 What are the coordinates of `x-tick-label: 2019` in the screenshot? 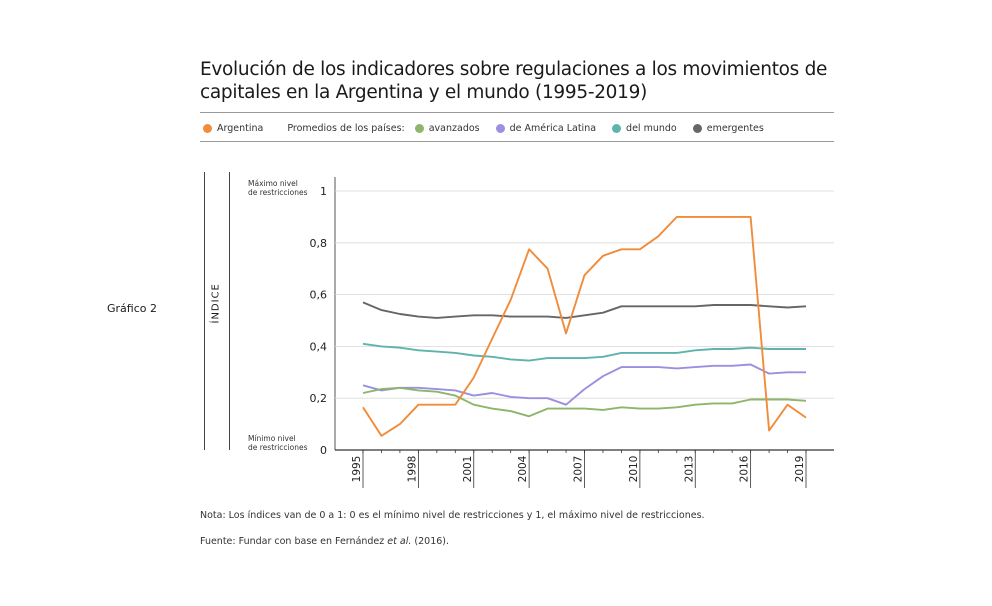 It's located at (800, 469).